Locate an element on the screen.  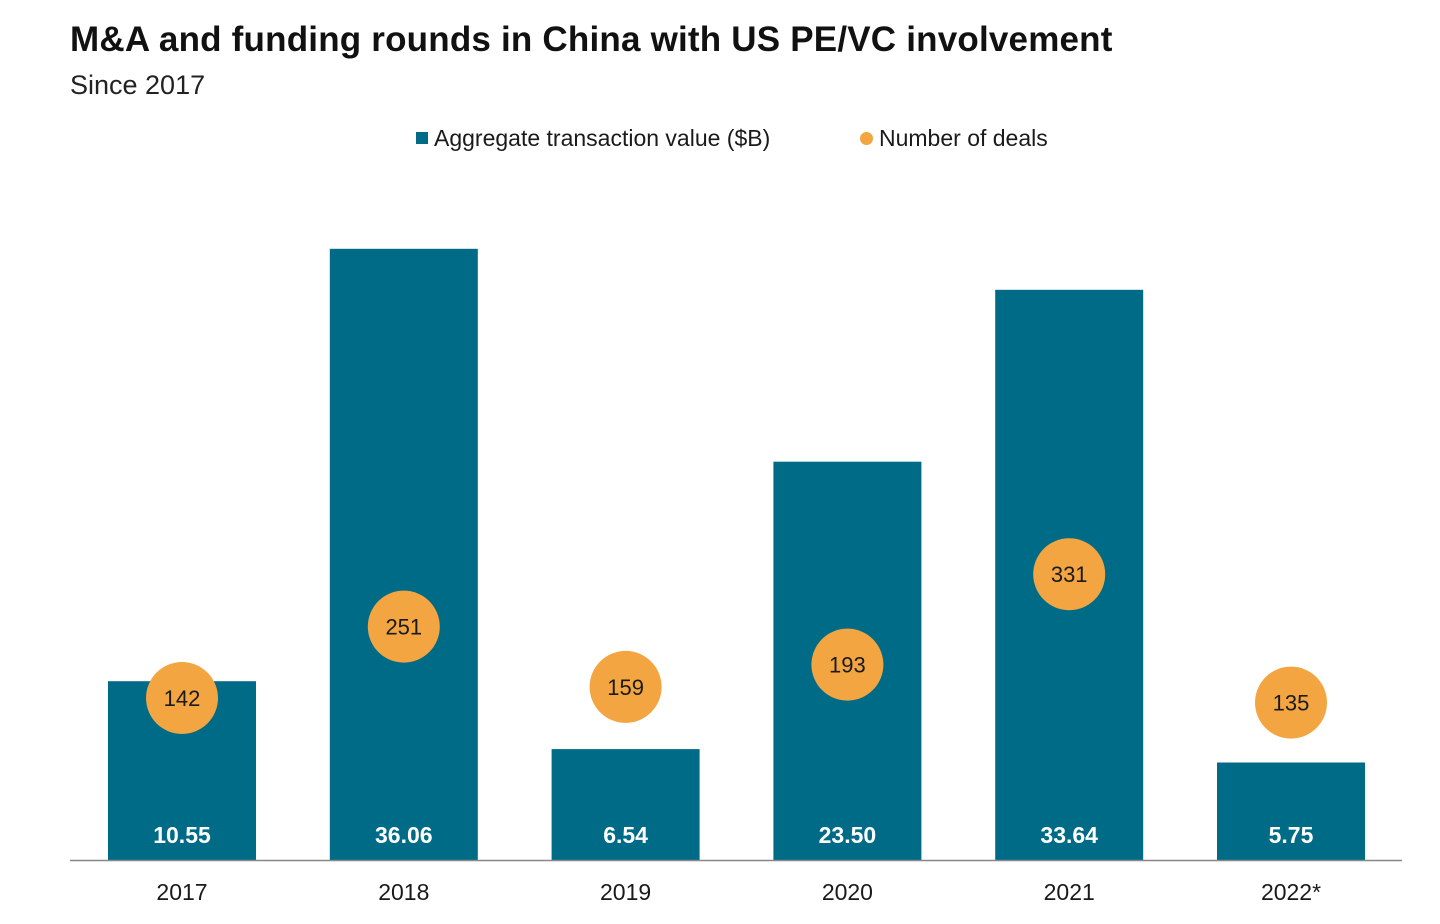
legend-label-transaction-value: Aggregate transaction value ($B) is located at coordinates (602, 137).